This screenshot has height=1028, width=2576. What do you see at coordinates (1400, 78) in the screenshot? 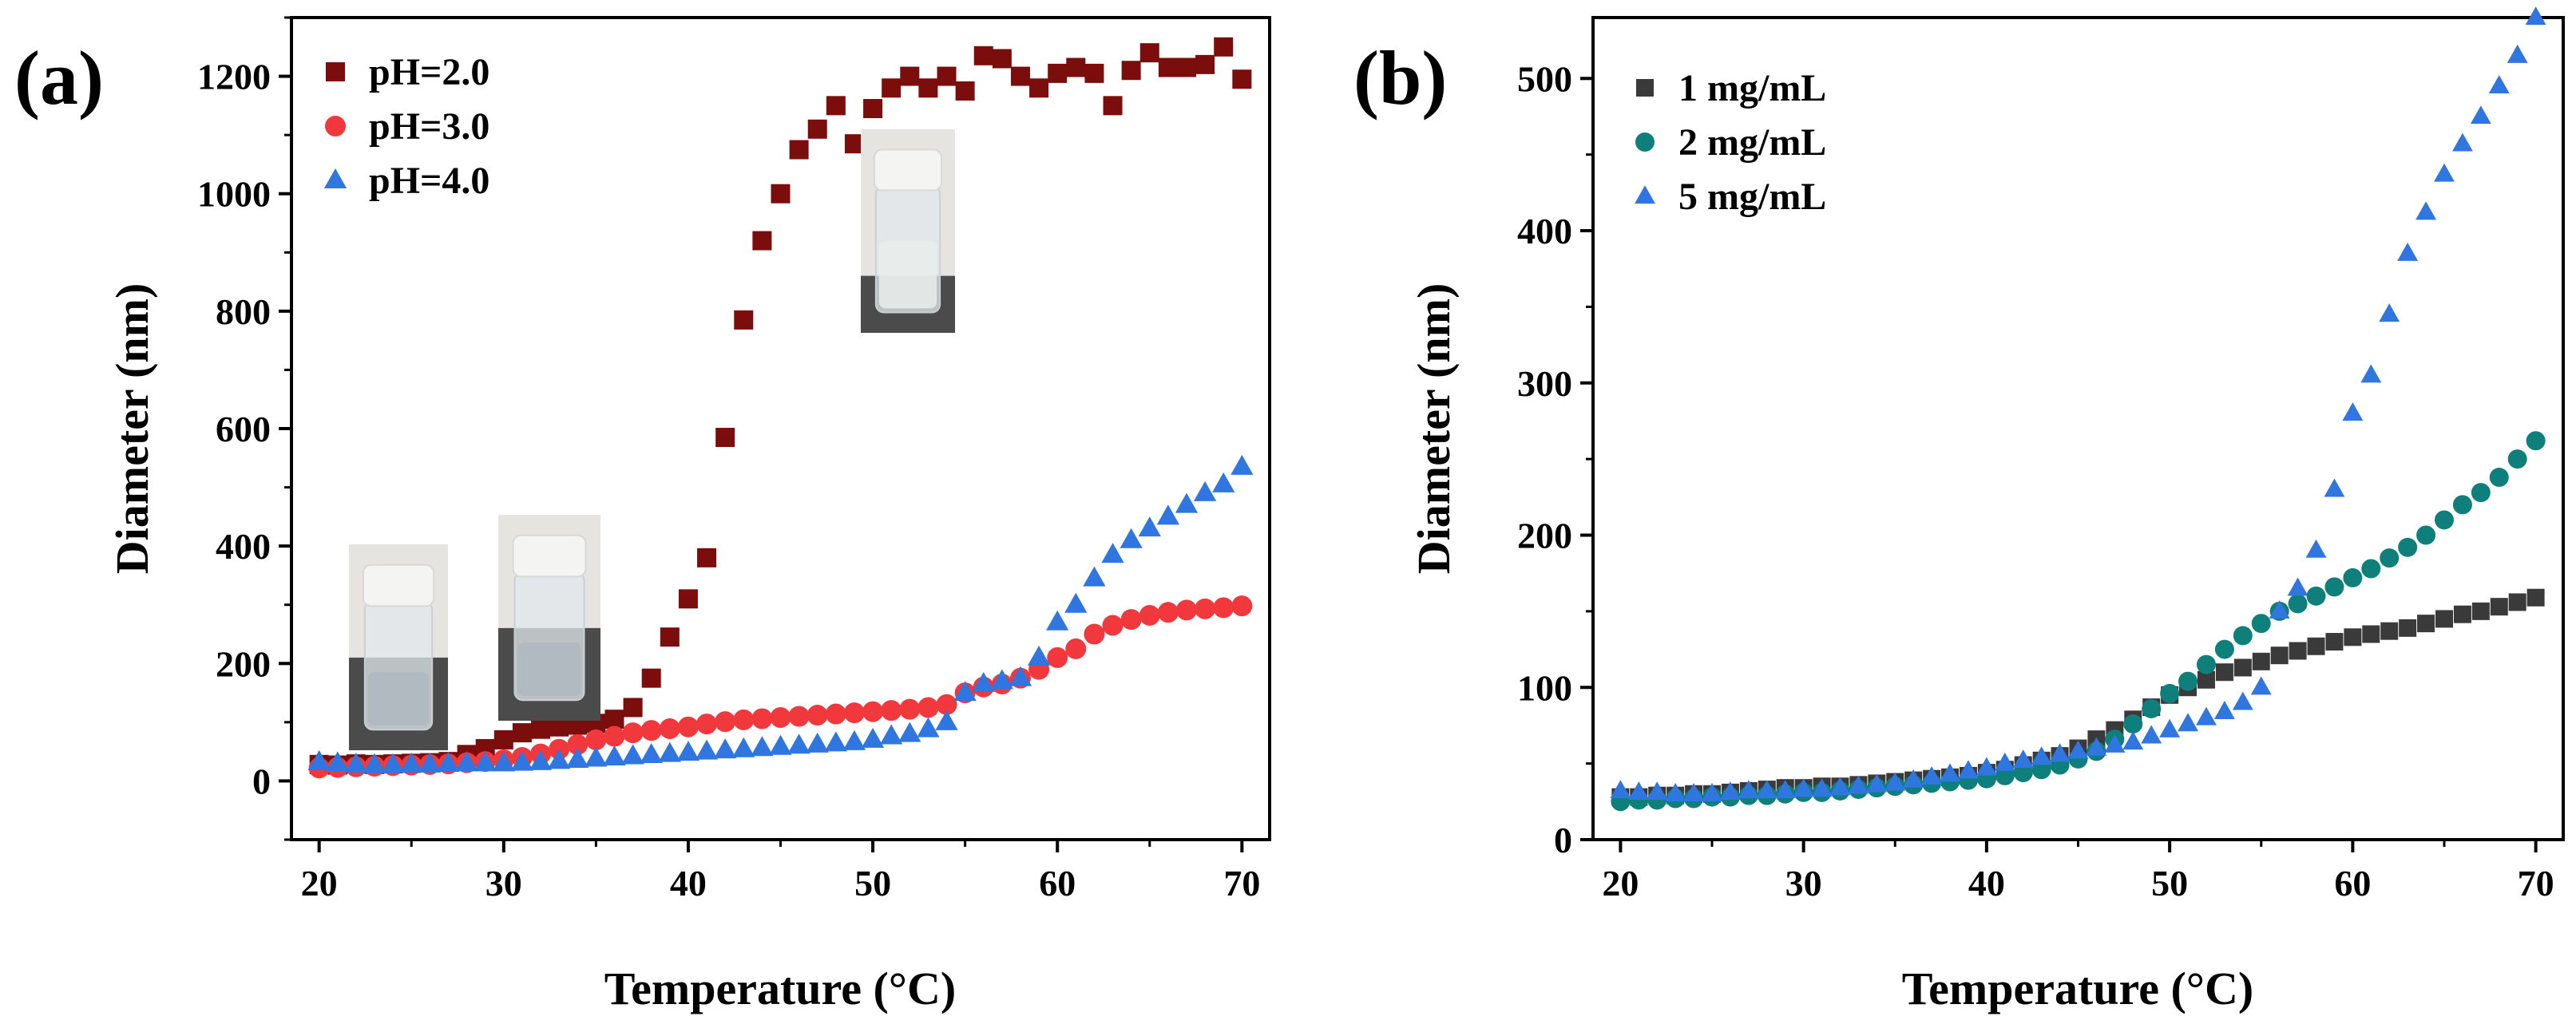
I see `panel-b-label: (b)` at bounding box center [1400, 78].